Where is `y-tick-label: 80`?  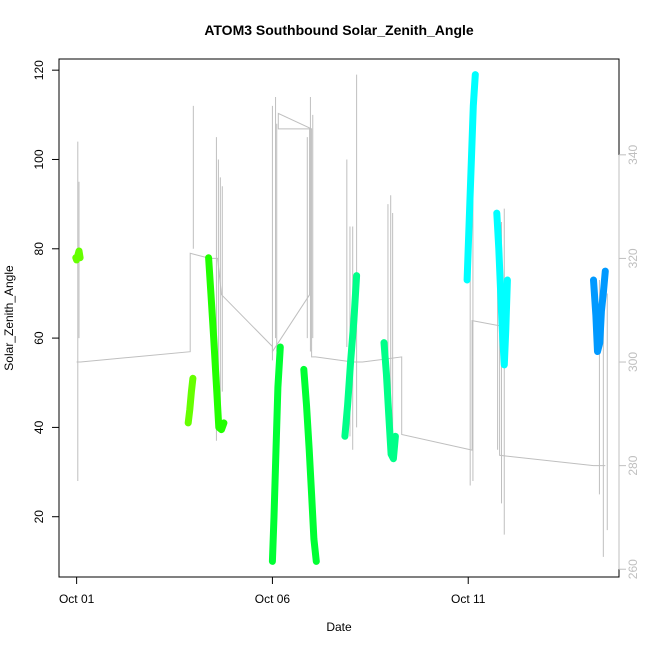
y-tick-label: 80 is located at coordinates (39, 249).